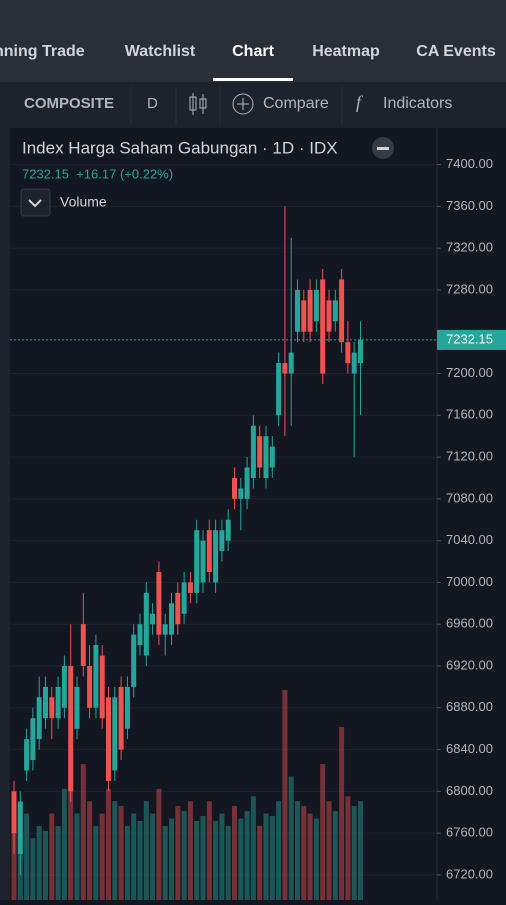 This screenshot has width=506, height=905. I want to click on interval: D, so click(152, 103).